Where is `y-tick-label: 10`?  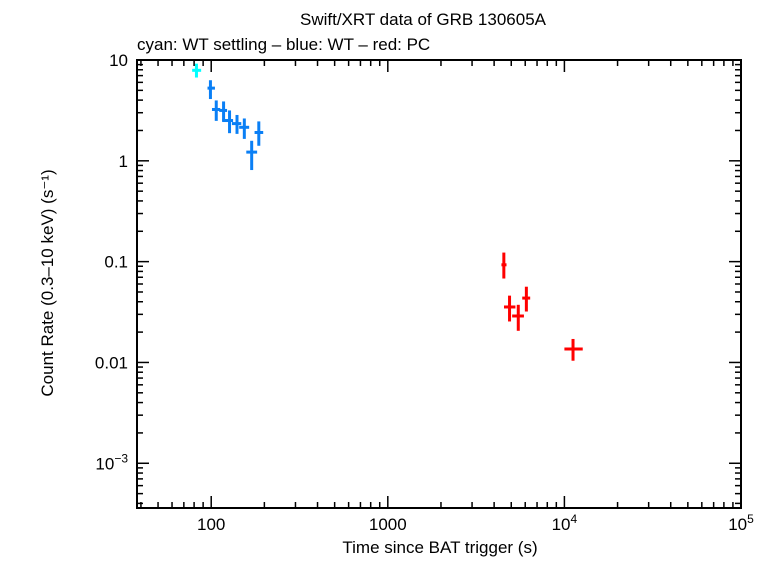
y-tick-label: 10 is located at coordinates (118, 60).